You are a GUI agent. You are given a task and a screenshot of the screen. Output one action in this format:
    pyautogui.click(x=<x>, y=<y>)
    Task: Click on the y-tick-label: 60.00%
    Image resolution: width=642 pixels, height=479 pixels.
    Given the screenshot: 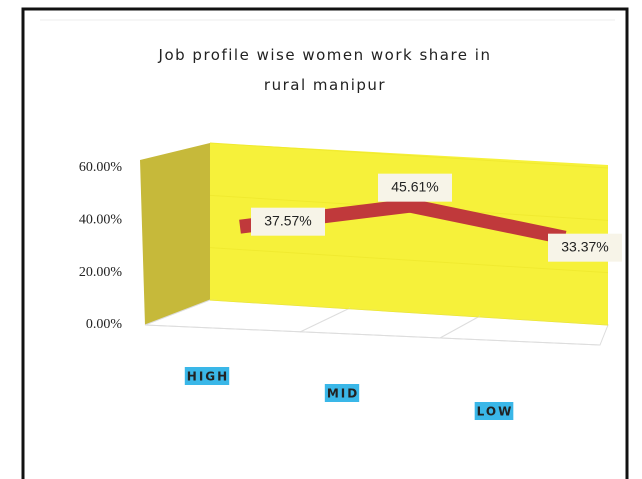 What is the action you would take?
    pyautogui.click(x=101, y=167)
    